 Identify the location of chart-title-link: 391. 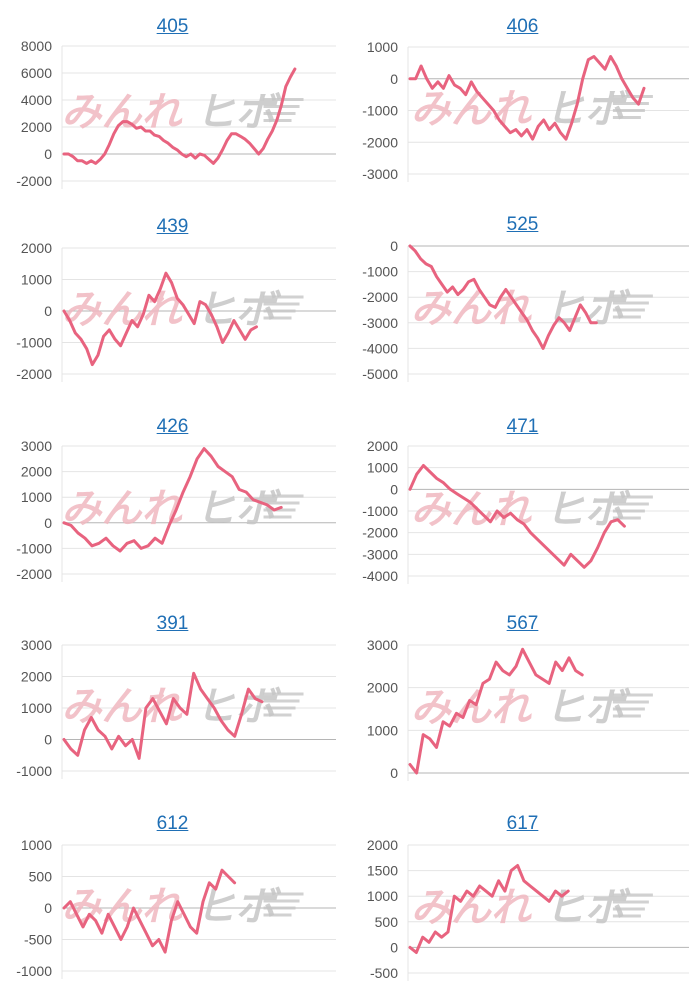
(172, 623).